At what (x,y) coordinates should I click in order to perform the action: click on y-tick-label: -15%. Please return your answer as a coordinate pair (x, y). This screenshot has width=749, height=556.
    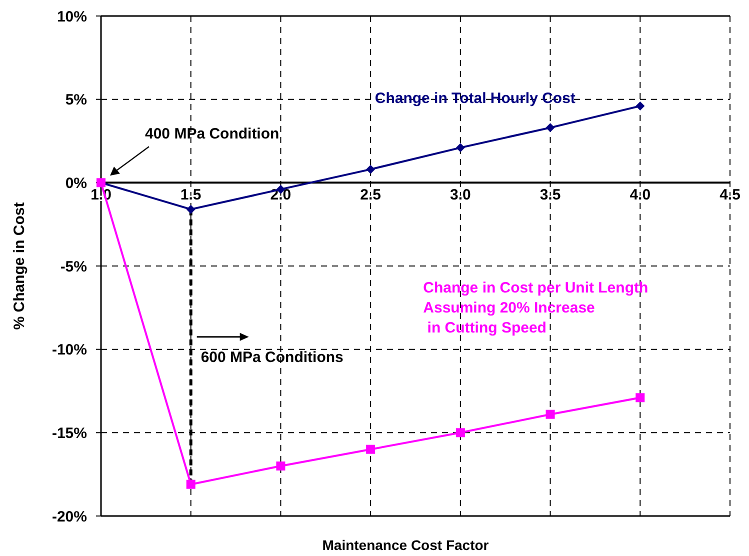
    Looking at the image, I should click on (69, 433).